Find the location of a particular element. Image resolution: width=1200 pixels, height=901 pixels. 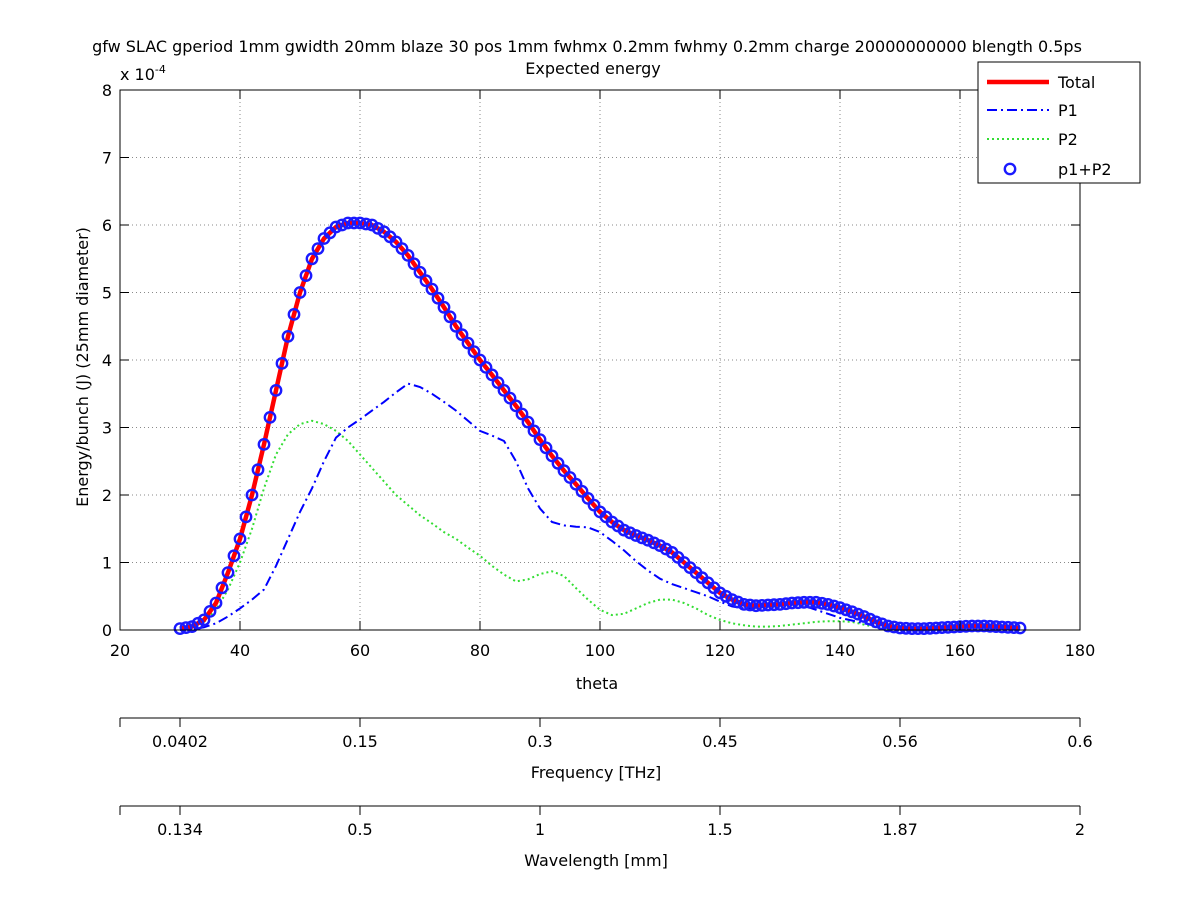

x-tick-label: 100 is located at coordinates (600, 650).